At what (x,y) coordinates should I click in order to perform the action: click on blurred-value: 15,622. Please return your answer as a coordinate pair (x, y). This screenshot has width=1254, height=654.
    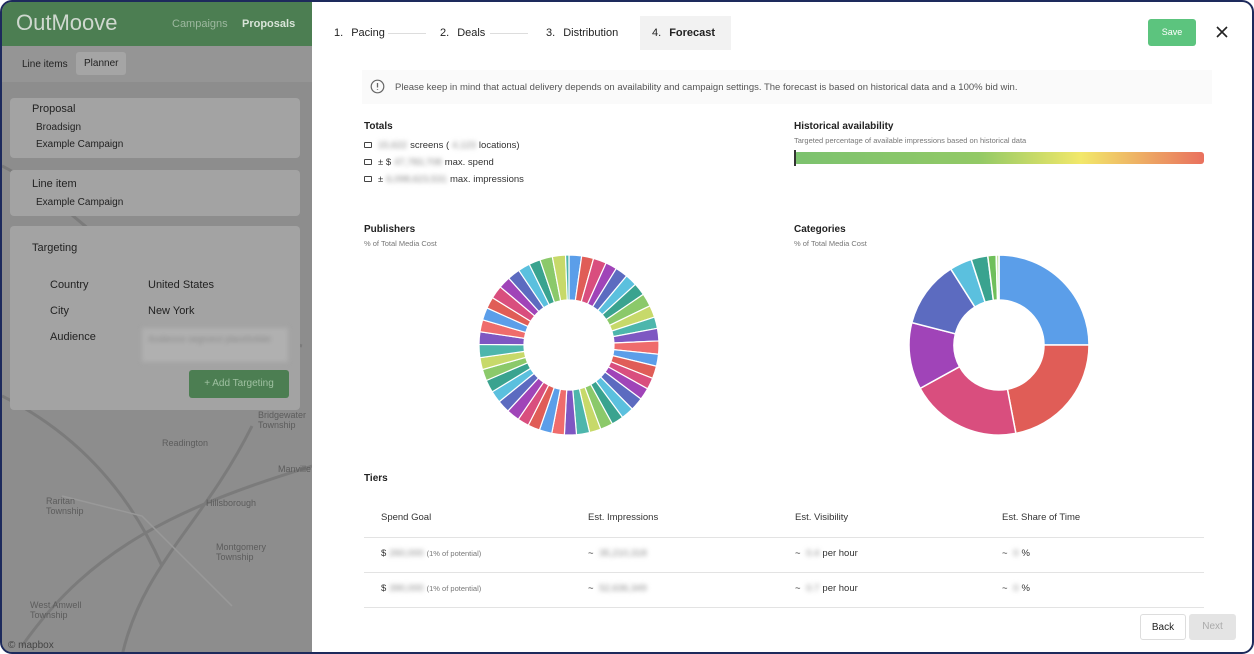
    Looking at the image, I should click on (393, 145).